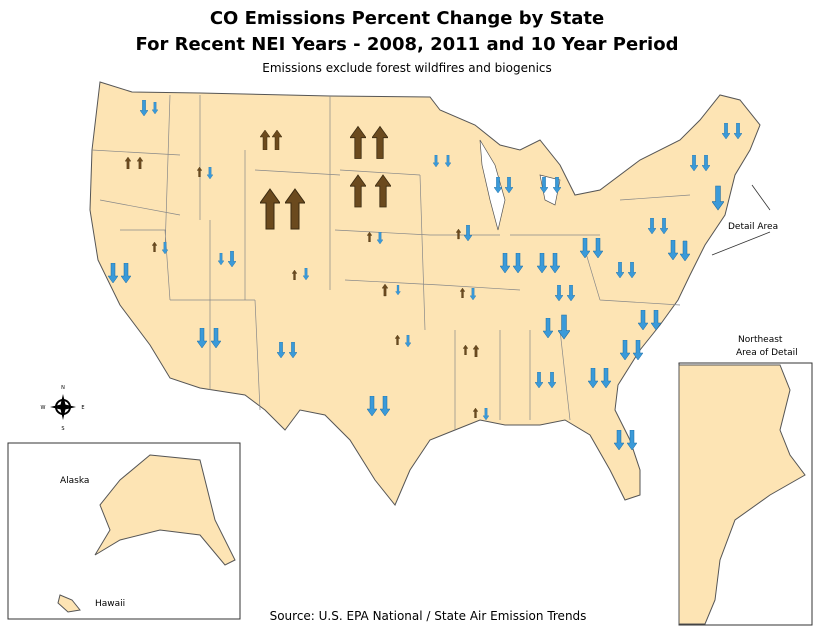 This screenshot has height=626, width=814. What do you see at coordinates (82, 408) in the screenshot?
I see `compass-e: E` at bounding box center [82, 408].